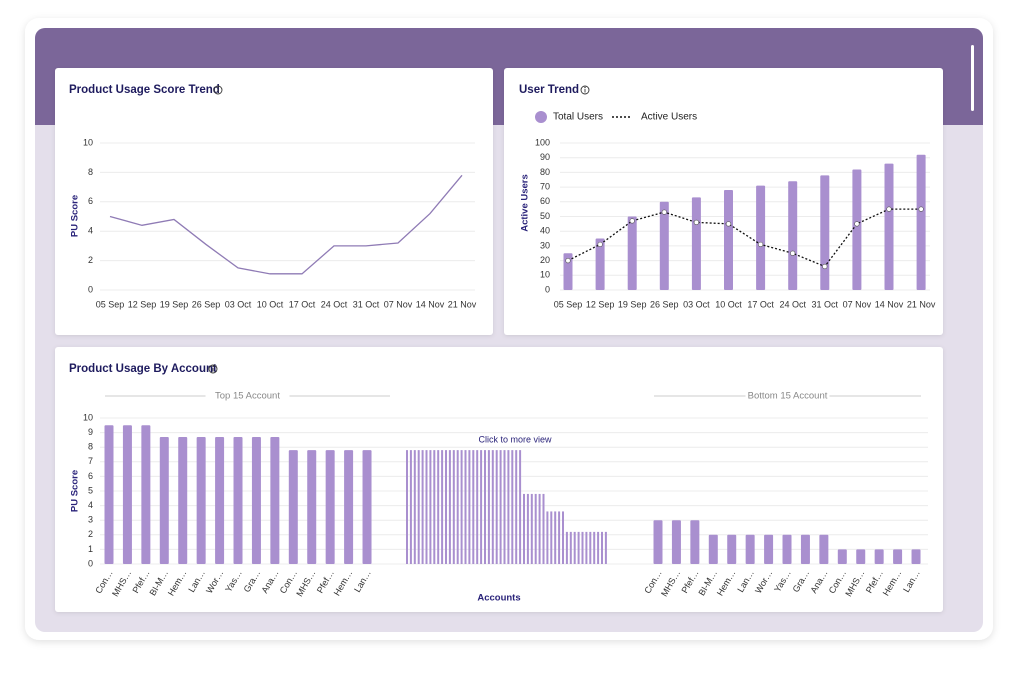 The width and height of the screenshot is (1024, 679). What do you see at coordinates (498, 598) in the screenshot?
I see `x-axis-label: Accounts` at bounding box center [498, 598].